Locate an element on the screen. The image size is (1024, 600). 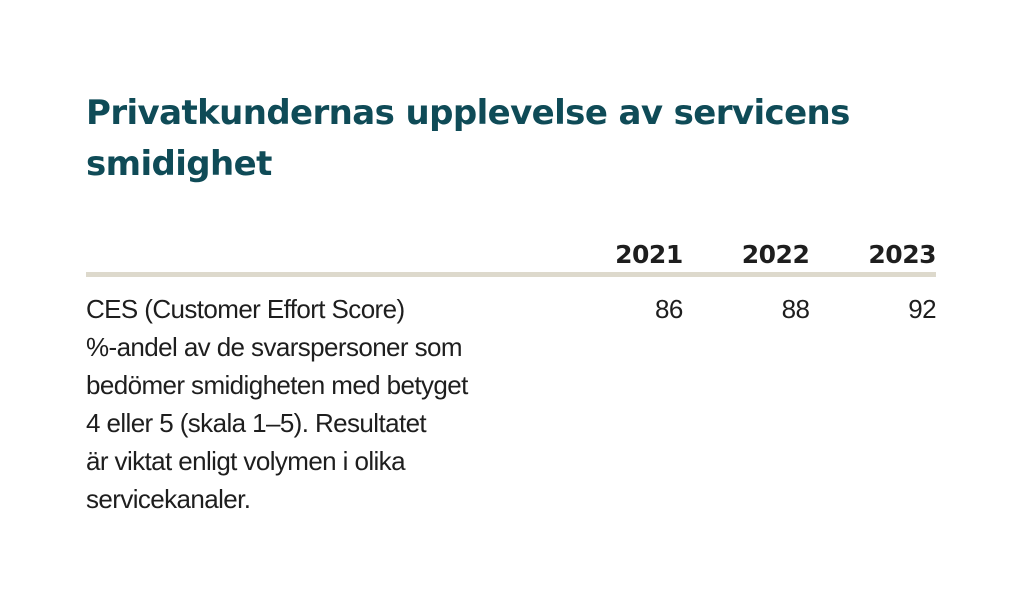
table-header-row: 2021 2022 2023 is located at coordinates (511, 249).